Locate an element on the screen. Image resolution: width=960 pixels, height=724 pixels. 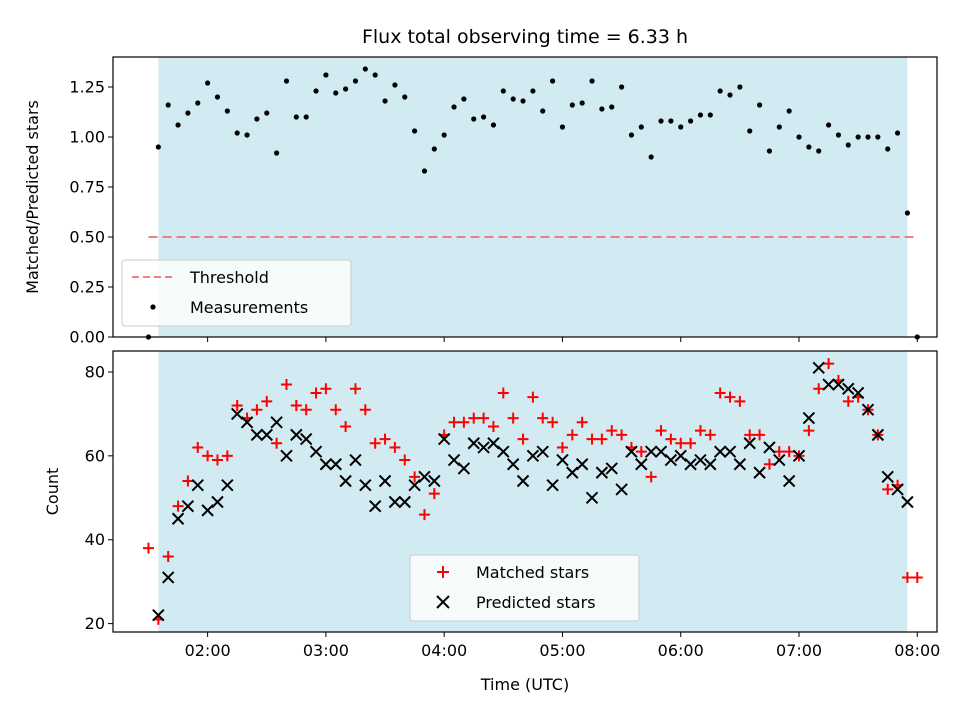
x-tick-label: 08:00 is located at coordinates (917, 650).